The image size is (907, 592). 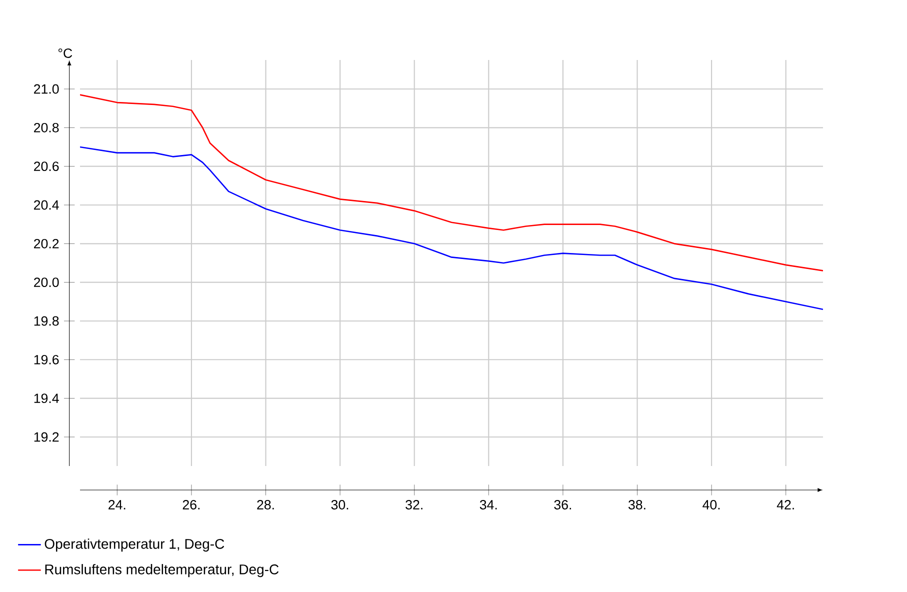 What do you see at coordinates (562, 505) in the screenshot?
I see `x-tick-label: 36.` at bounding box center [562, 505].